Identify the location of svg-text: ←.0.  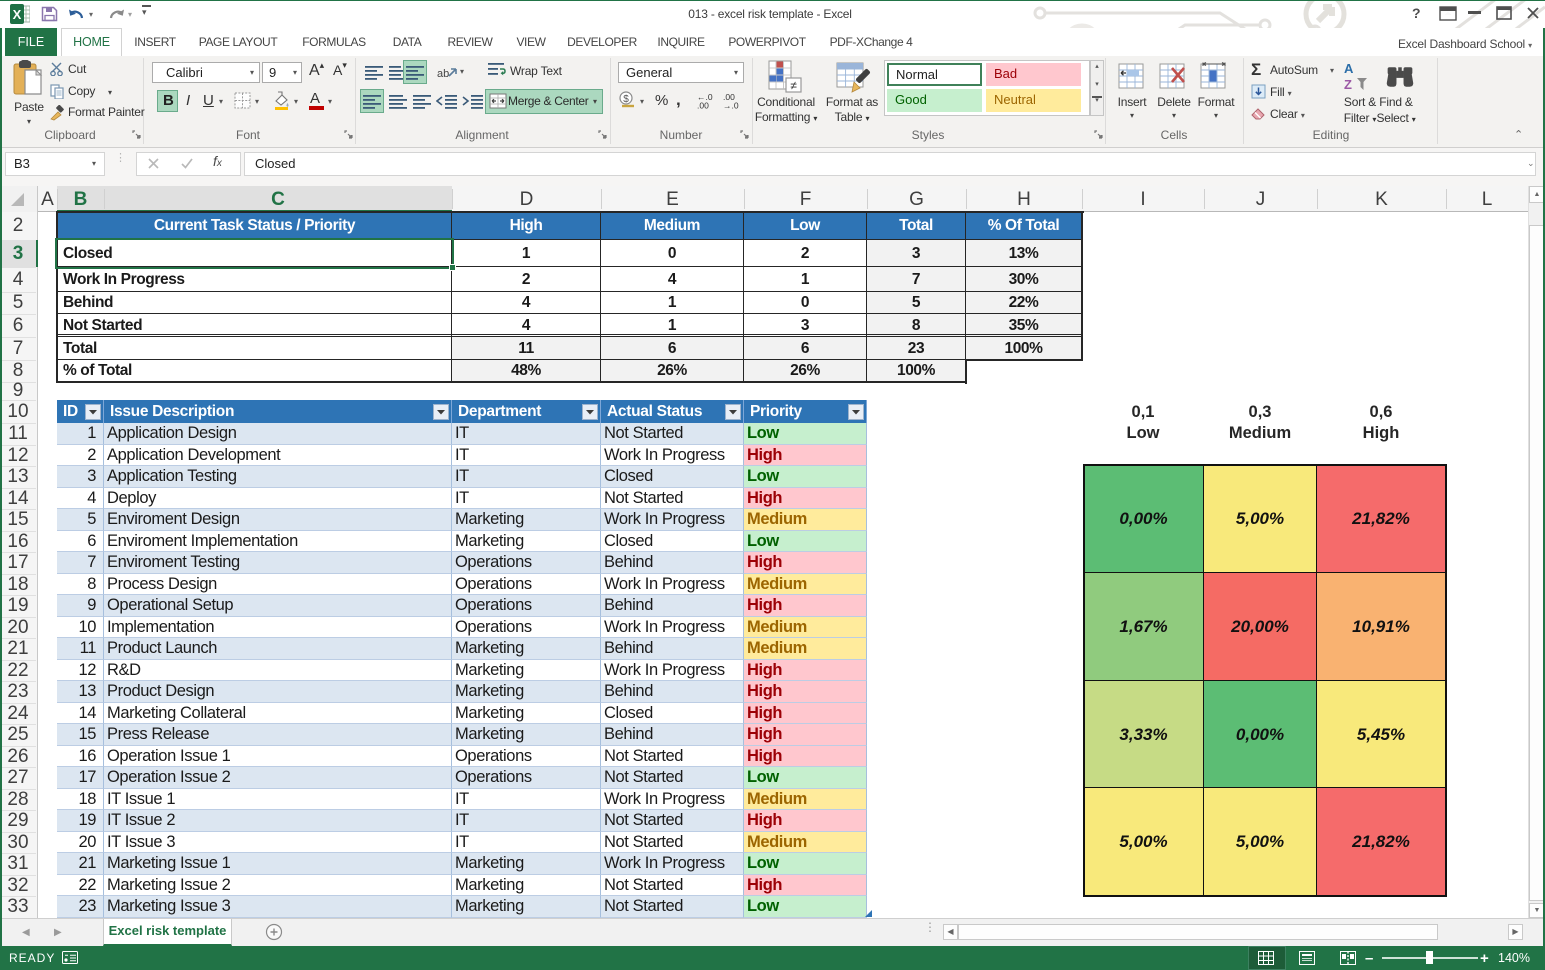
(705, 97).